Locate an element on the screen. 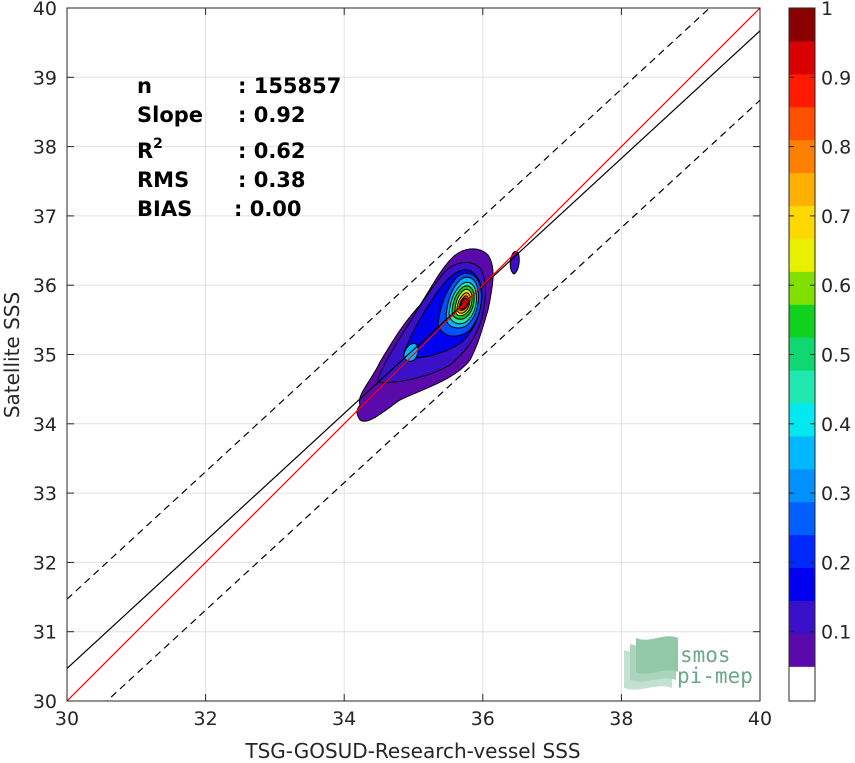 This screenshot has height=763, width=855. colorbar-tick-label-7: 0.8 is located at coordinates (836, 148).